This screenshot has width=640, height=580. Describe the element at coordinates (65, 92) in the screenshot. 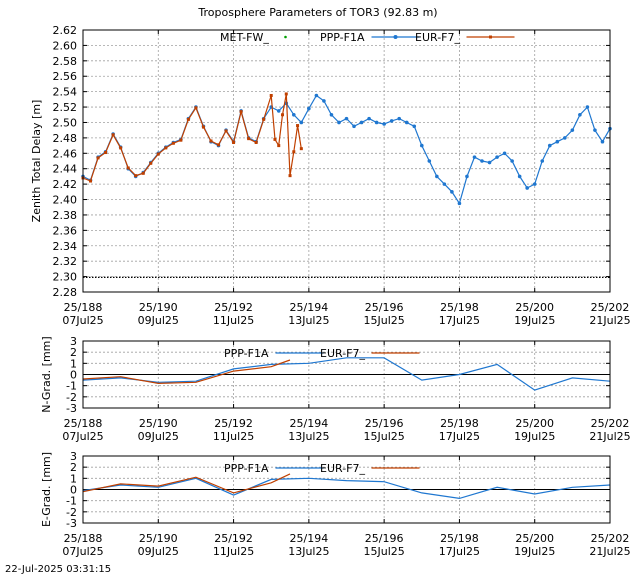

I see `y-tick-label: 2.54` at that location.